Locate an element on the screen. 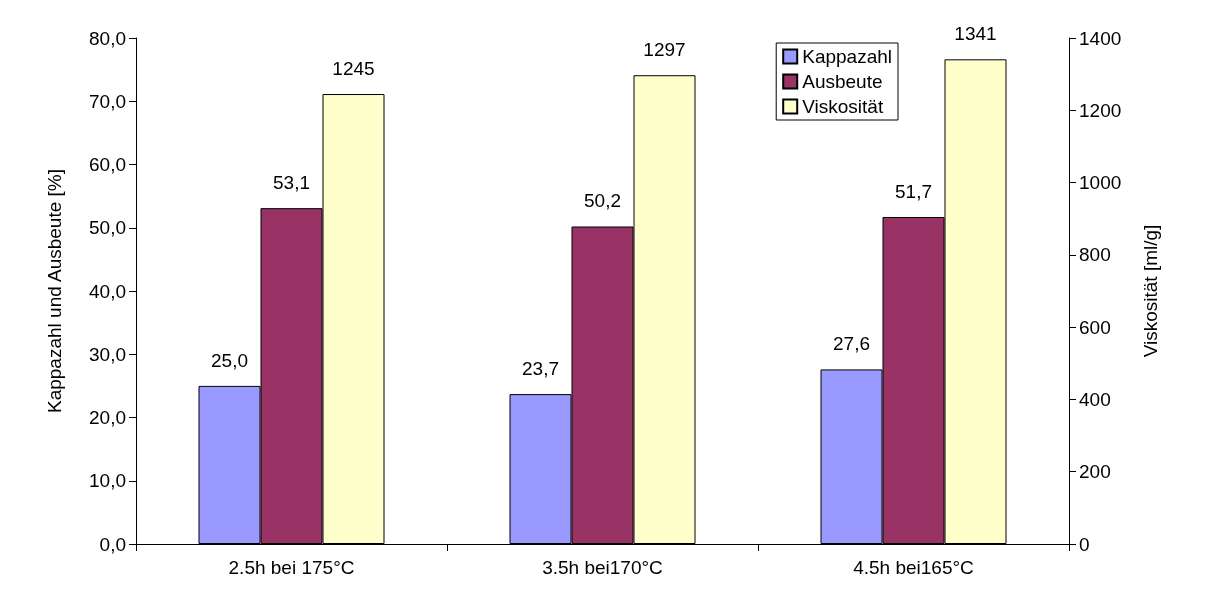 This screenshot has width=1209, height=614. y-tick-label: 10,0 is located at coordinates (107, 481).